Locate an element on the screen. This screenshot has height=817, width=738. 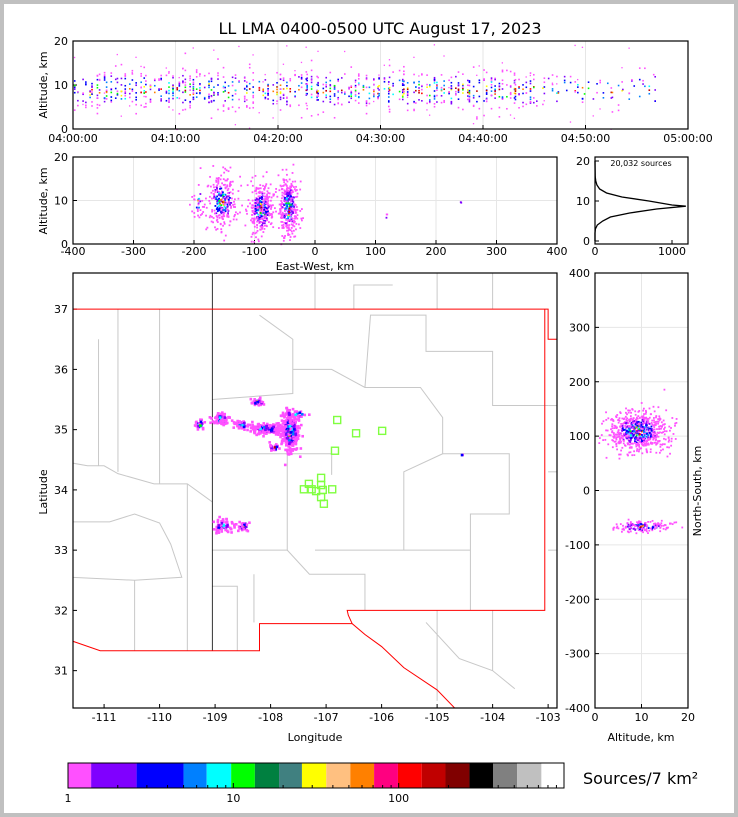
ns-x-tick-label: 0 is located at coordinates (595, 717).